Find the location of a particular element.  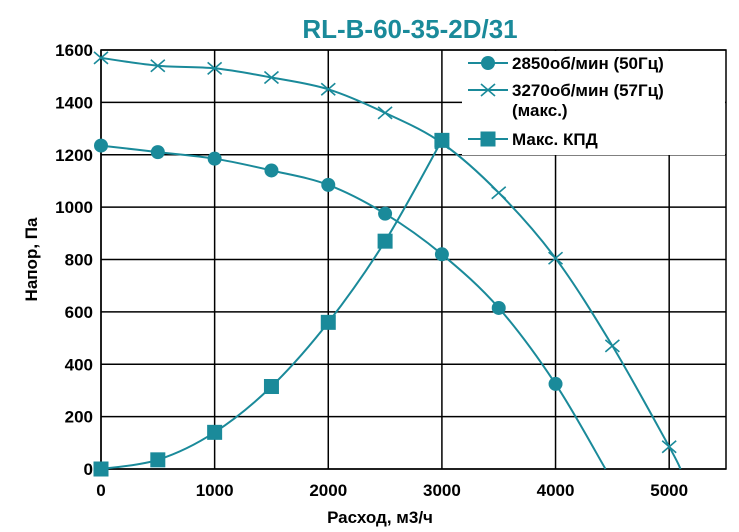

x-tick-label: 2000 is located at coordinates (328, 490).